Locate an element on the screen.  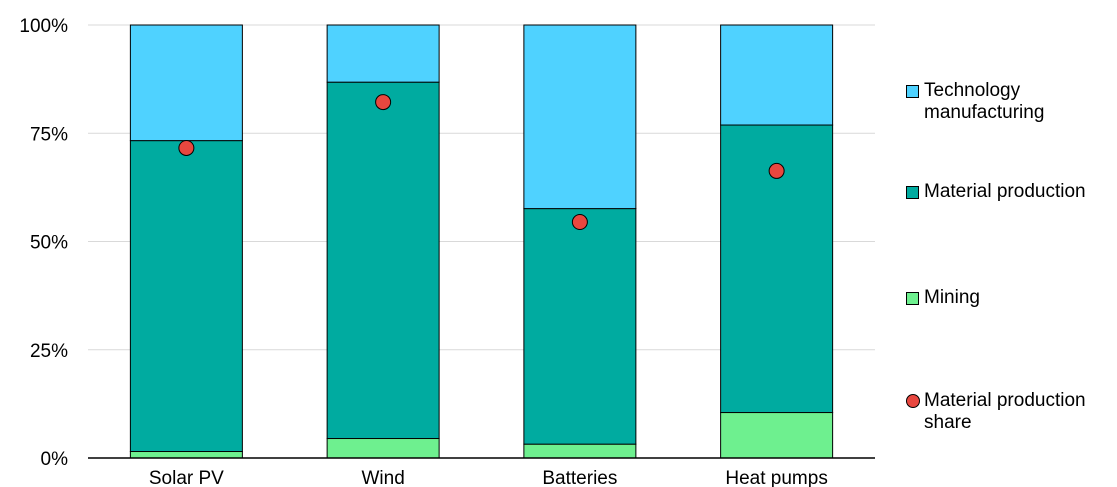
legend-item-material-production-share: Material production share is located at coordinates (1011, 412).